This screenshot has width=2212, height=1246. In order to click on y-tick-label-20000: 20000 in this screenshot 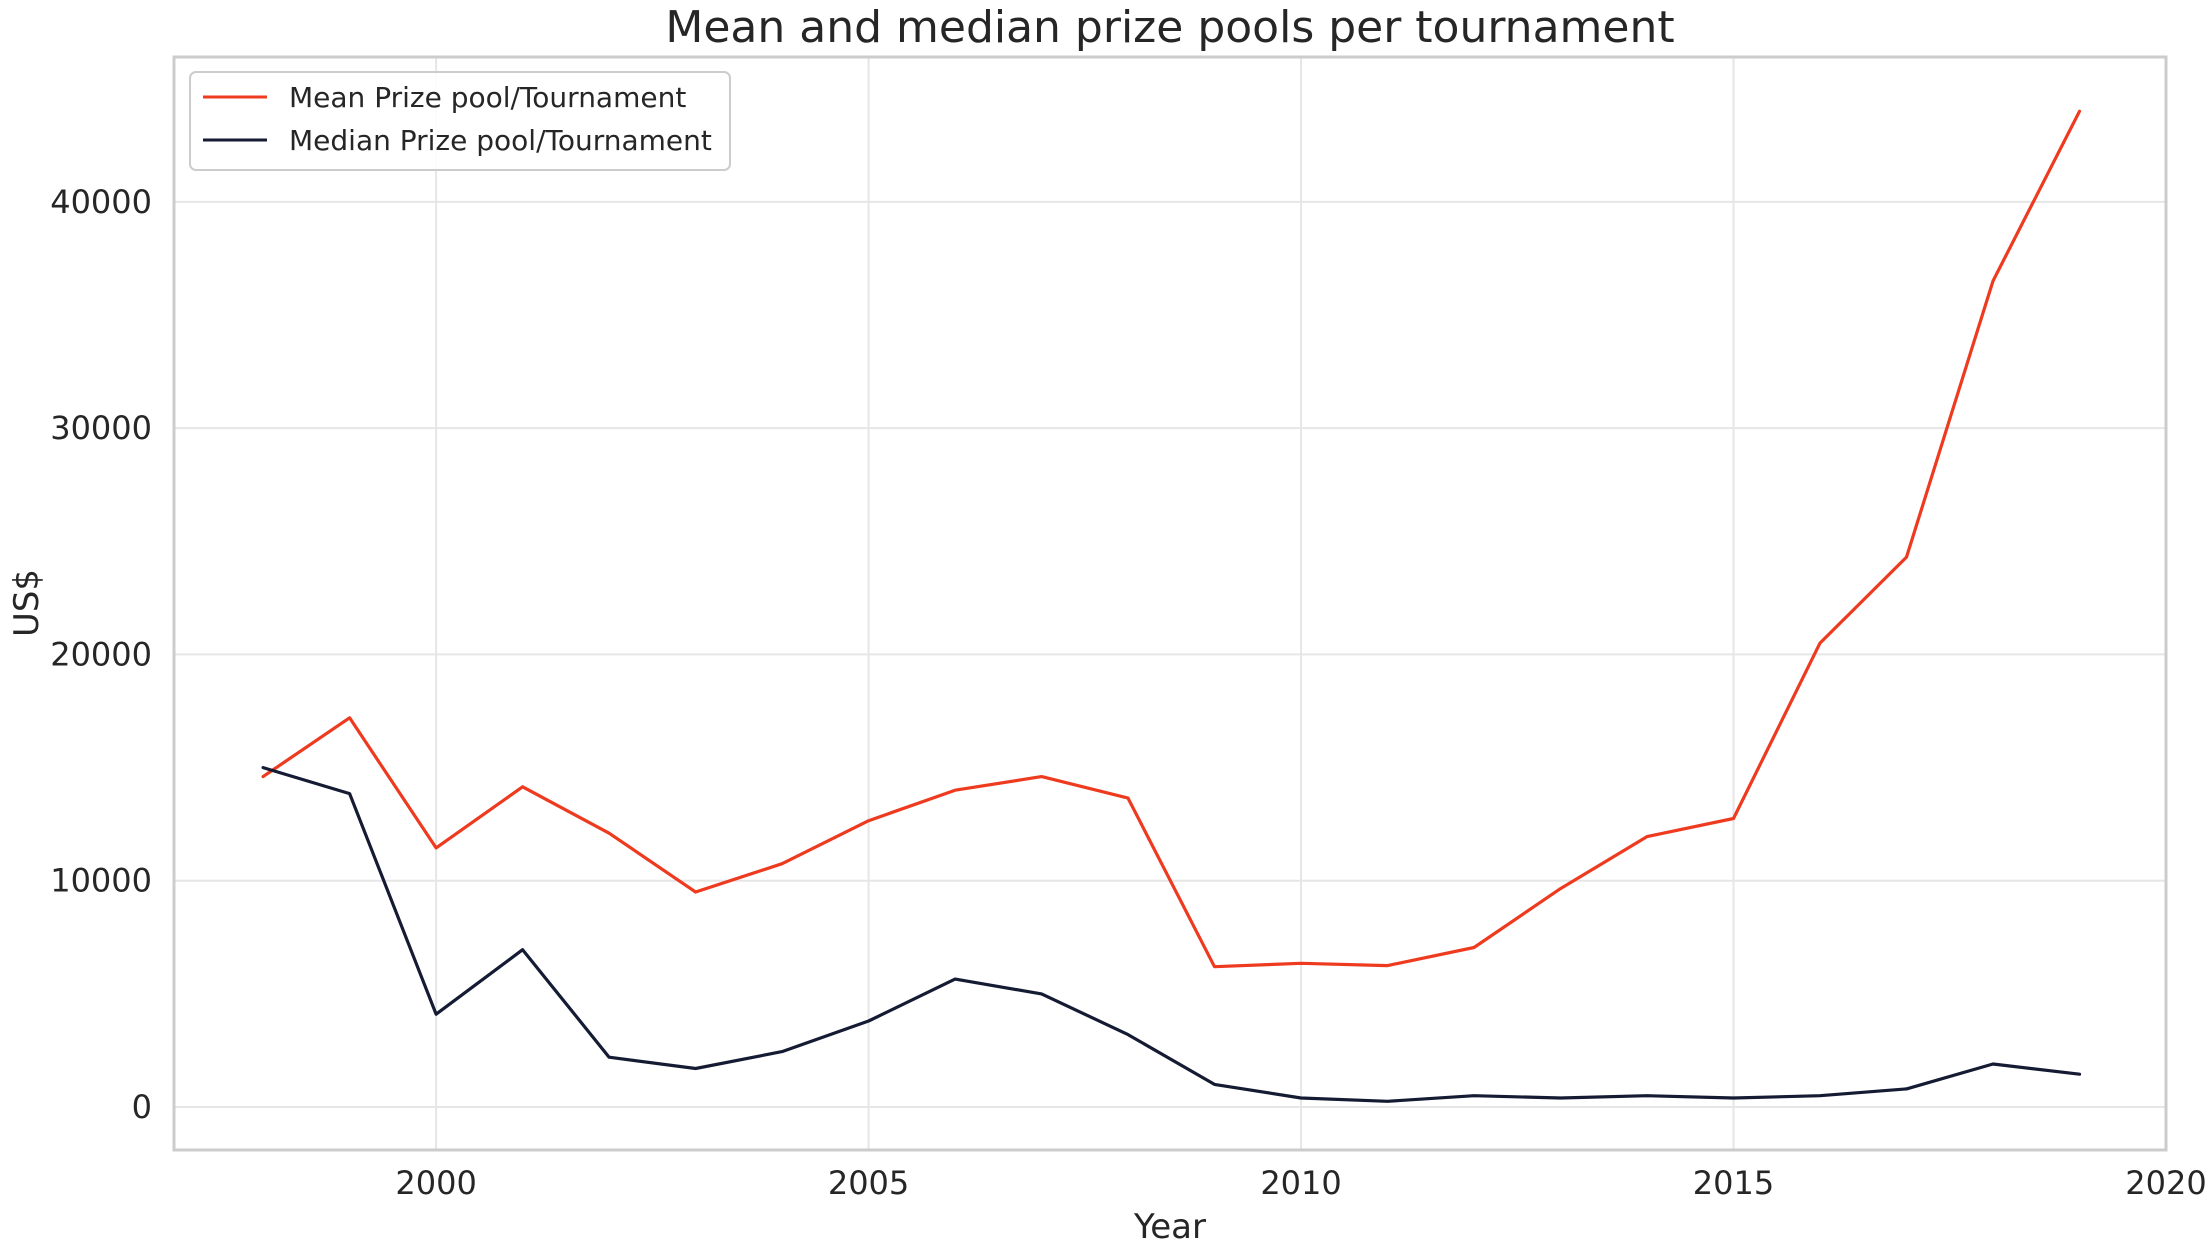, I will do `click(101, 654)`.